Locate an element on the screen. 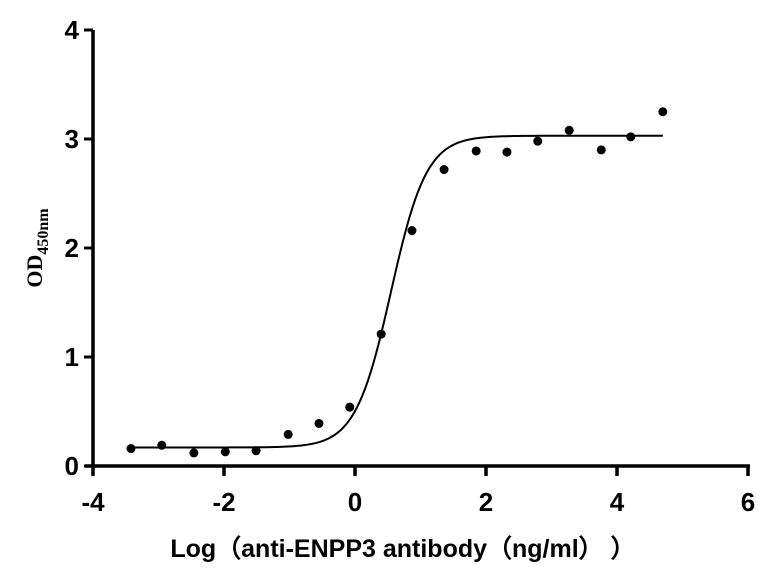 This screenshot has width=773, height=577. x-tick-label: 2 is located at coordinates (486, 502).